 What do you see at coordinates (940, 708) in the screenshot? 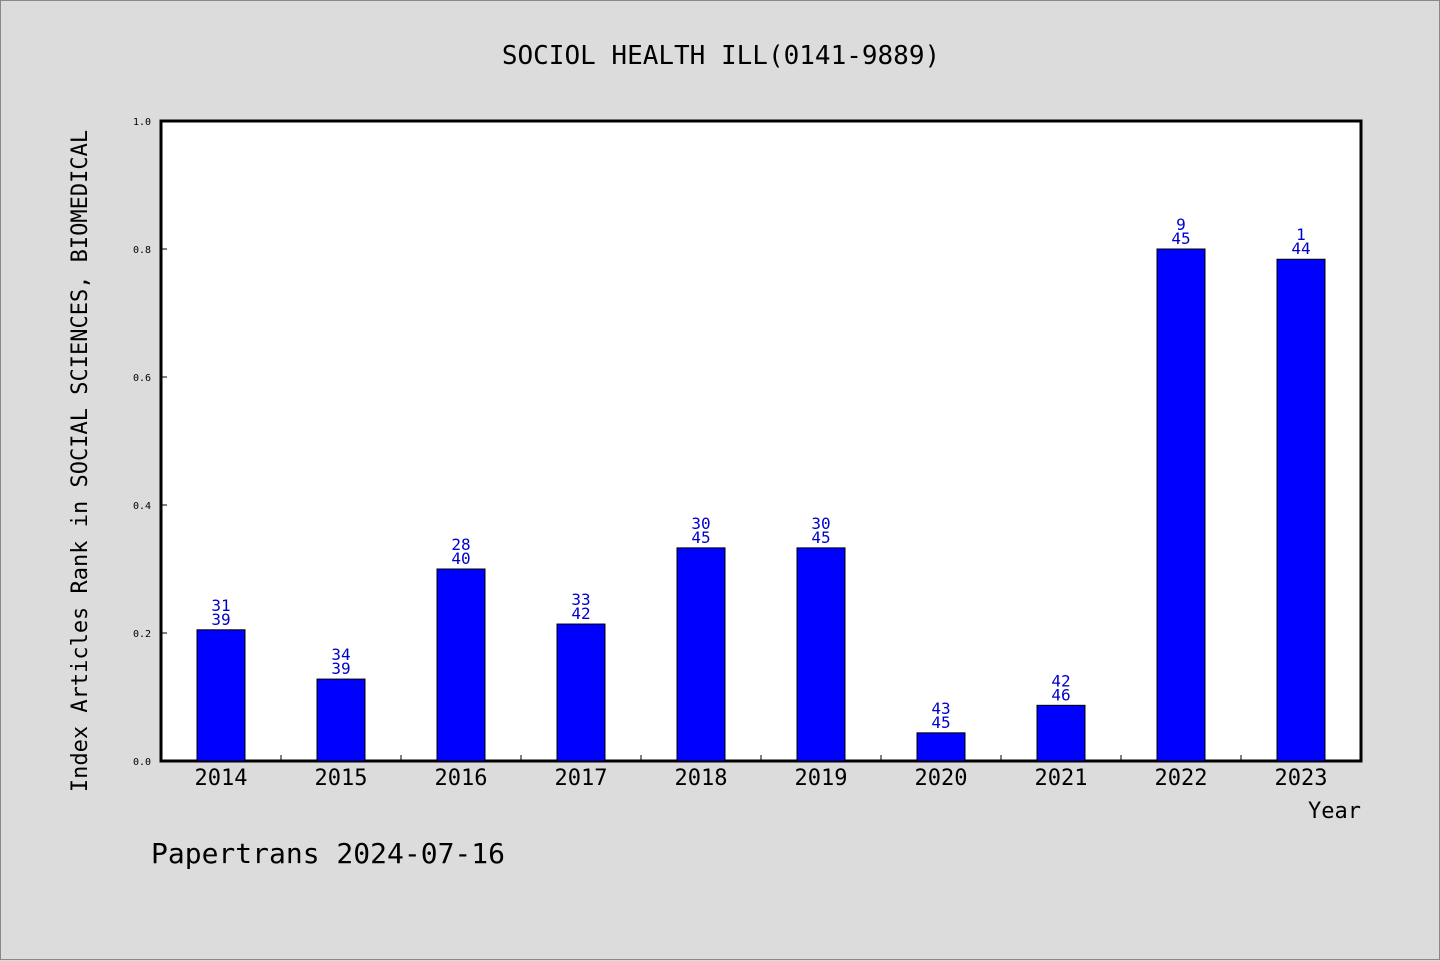
I see `data-label-rank: 43` at bounding box center [940, 708].